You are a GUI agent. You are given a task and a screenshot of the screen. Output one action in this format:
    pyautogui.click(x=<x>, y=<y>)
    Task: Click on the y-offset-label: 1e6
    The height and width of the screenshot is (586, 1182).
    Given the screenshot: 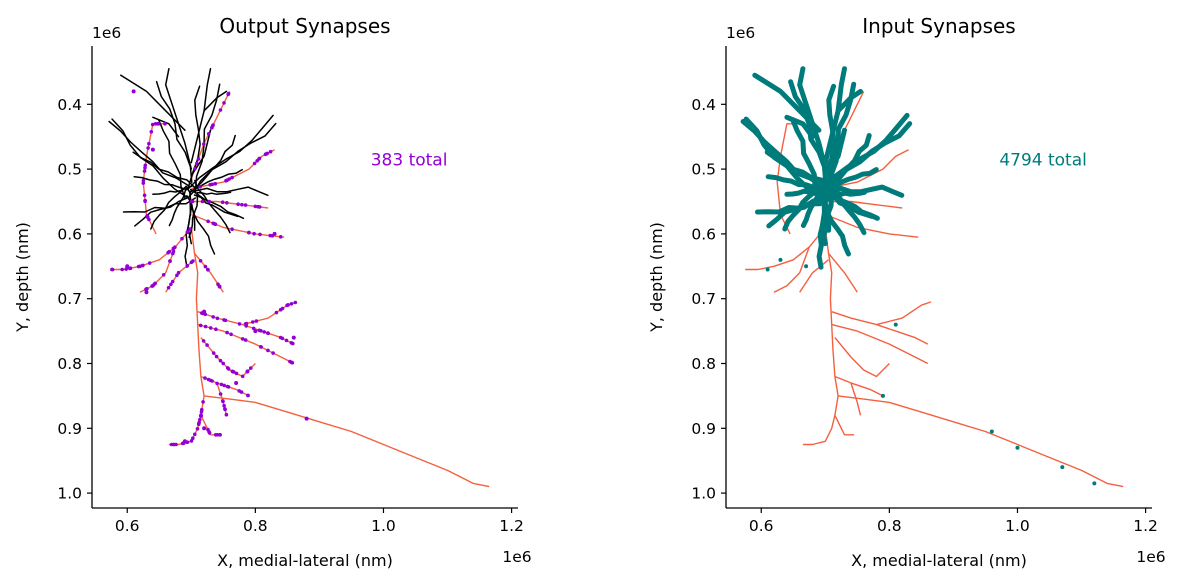 What is the action you would take?
    pyautogui.click(x=106, y=33)
    